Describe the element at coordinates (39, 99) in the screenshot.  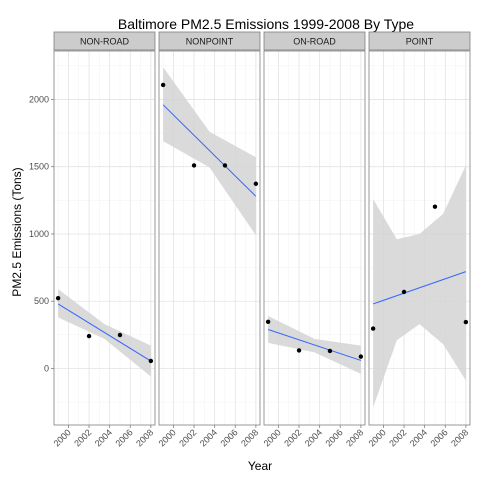
I see `y-tick-label: 2000` at that location.